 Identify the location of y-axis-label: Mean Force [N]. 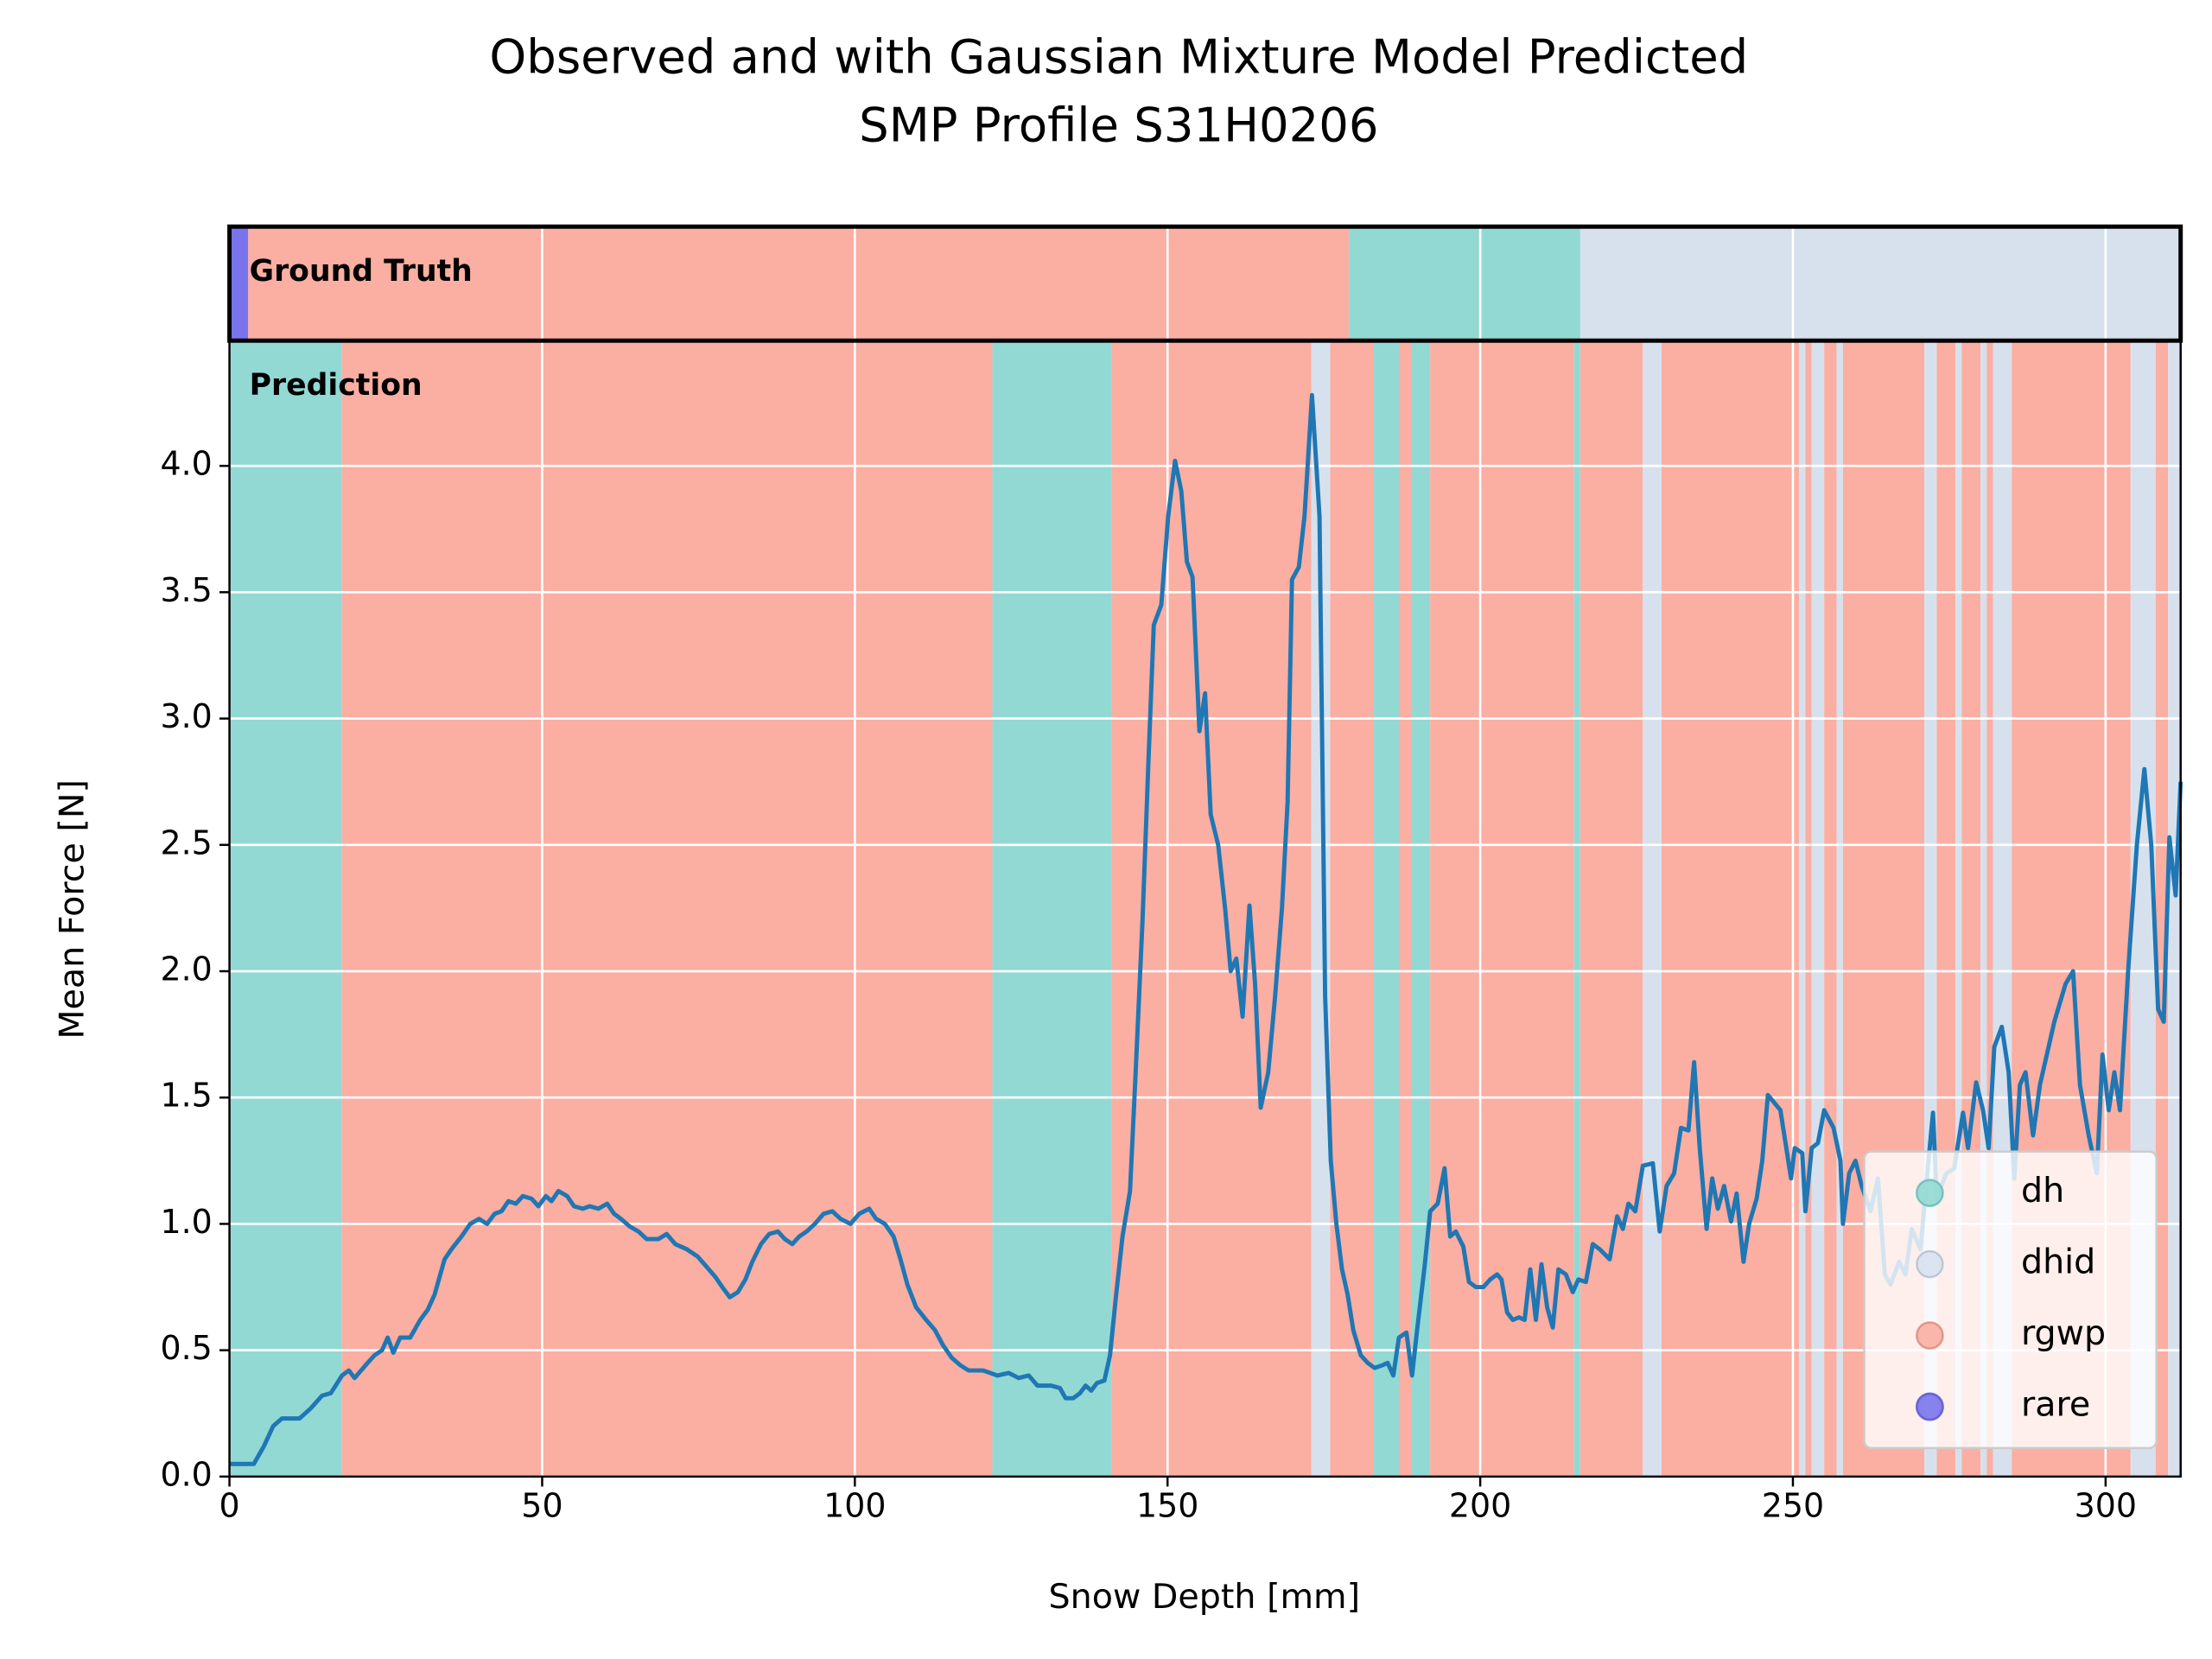
(72, 909).